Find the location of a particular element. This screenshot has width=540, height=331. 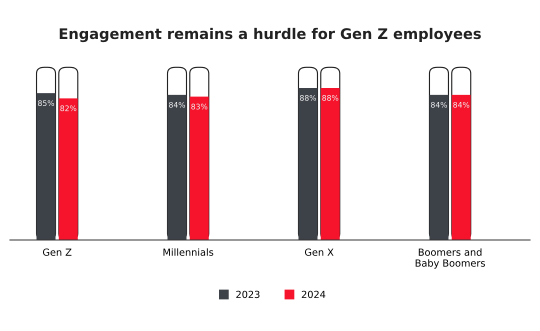

legend-label: 2024 is located at coordinates (314, 294).